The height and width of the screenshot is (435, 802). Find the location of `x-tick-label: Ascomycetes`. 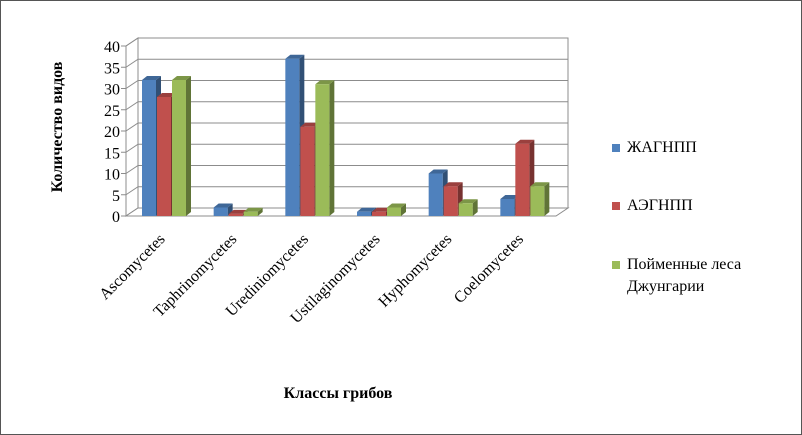

x-tick-label: Ascomycetes is located at coordinates (132, 267).